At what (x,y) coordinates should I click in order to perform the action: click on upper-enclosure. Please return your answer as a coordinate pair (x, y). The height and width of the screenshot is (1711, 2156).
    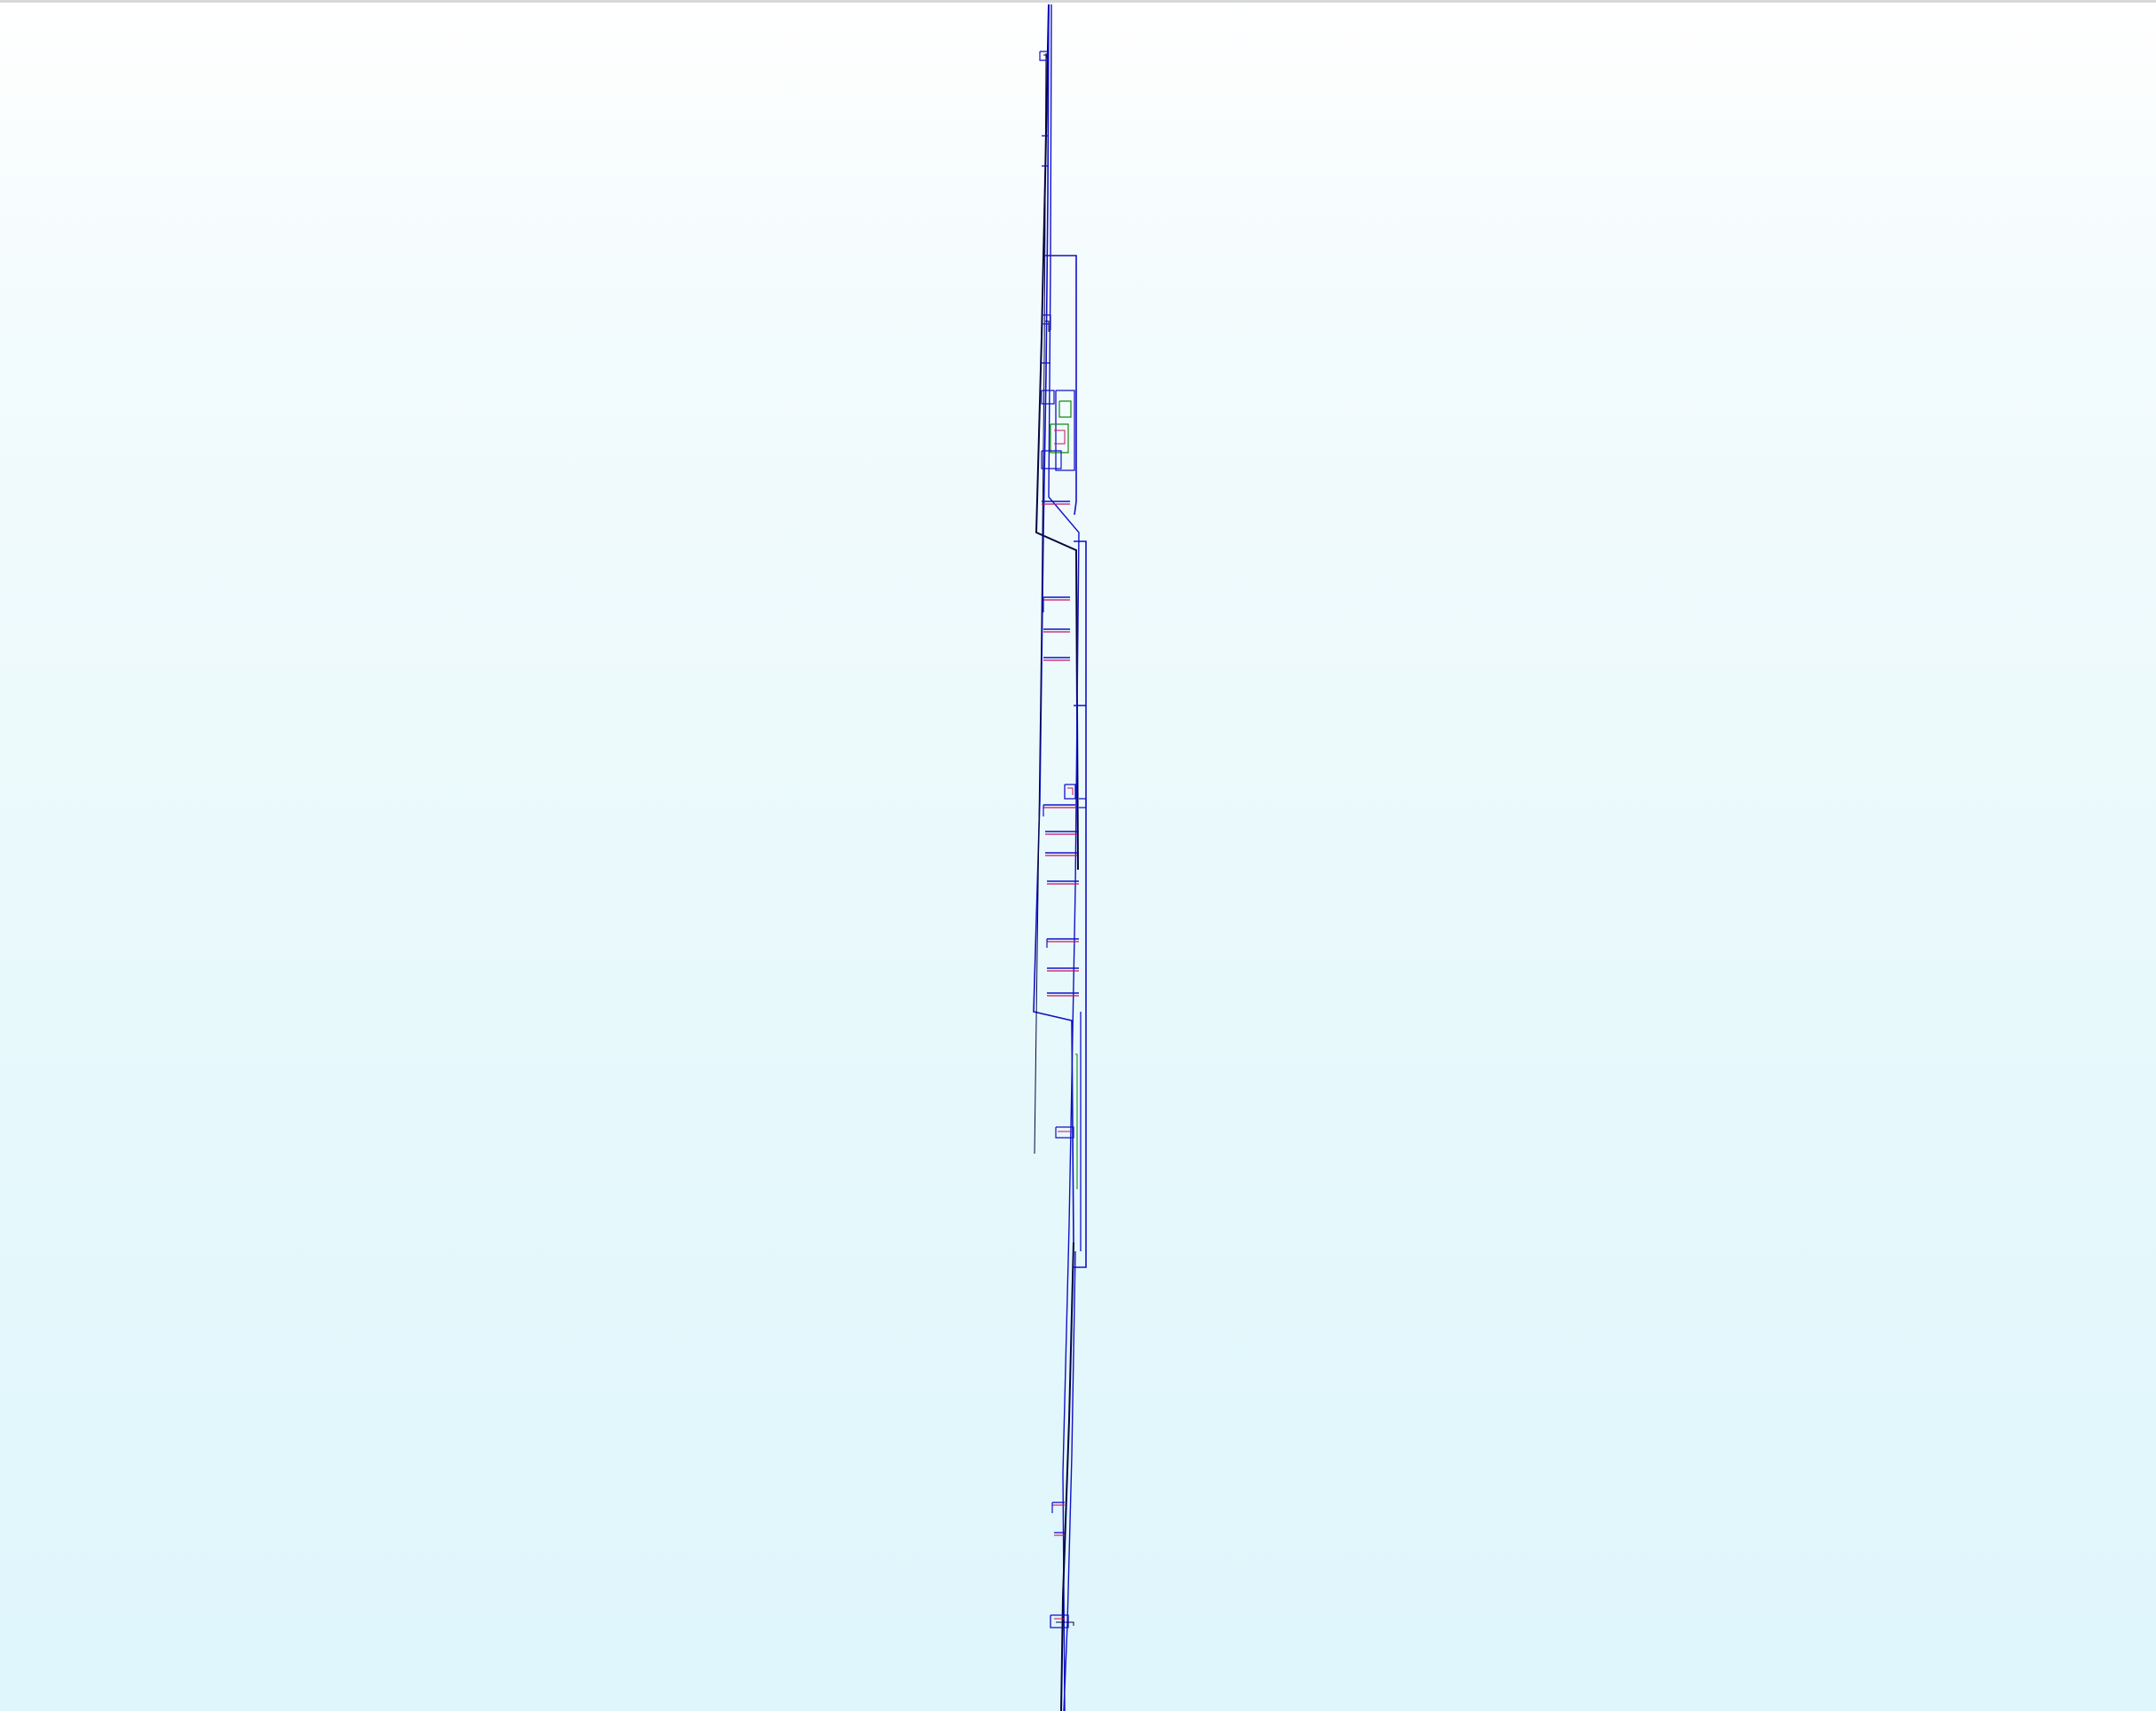
    Looking at the image, I should click on (1058, 283).